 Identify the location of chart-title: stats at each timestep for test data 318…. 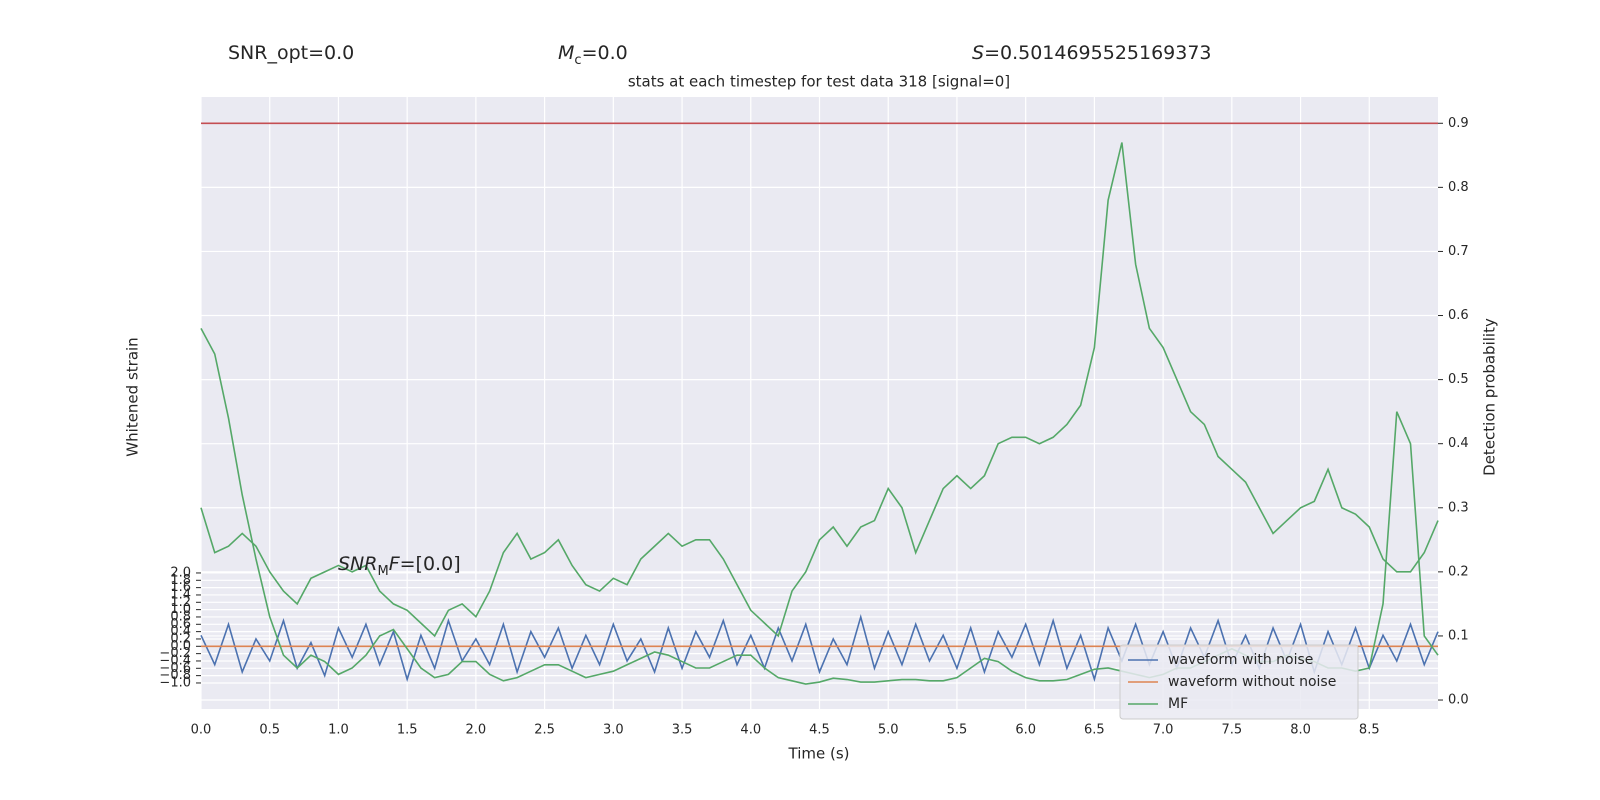
(819, 82).